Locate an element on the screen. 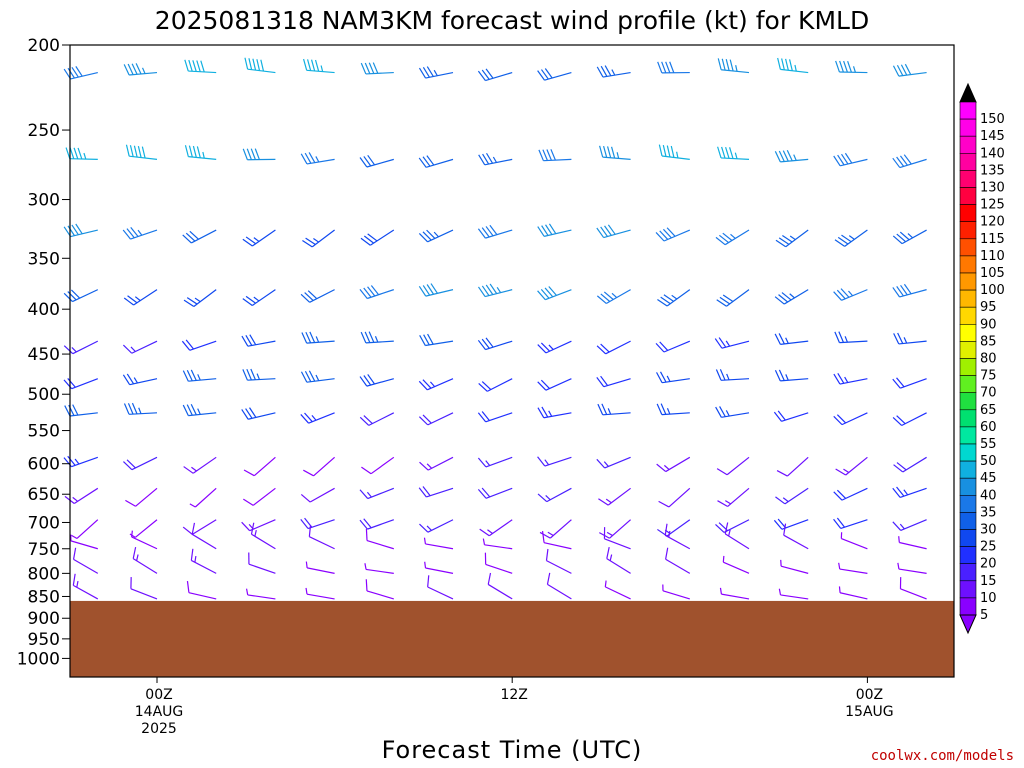  colorbar-label: 60 is located at coordinates (988, 427).